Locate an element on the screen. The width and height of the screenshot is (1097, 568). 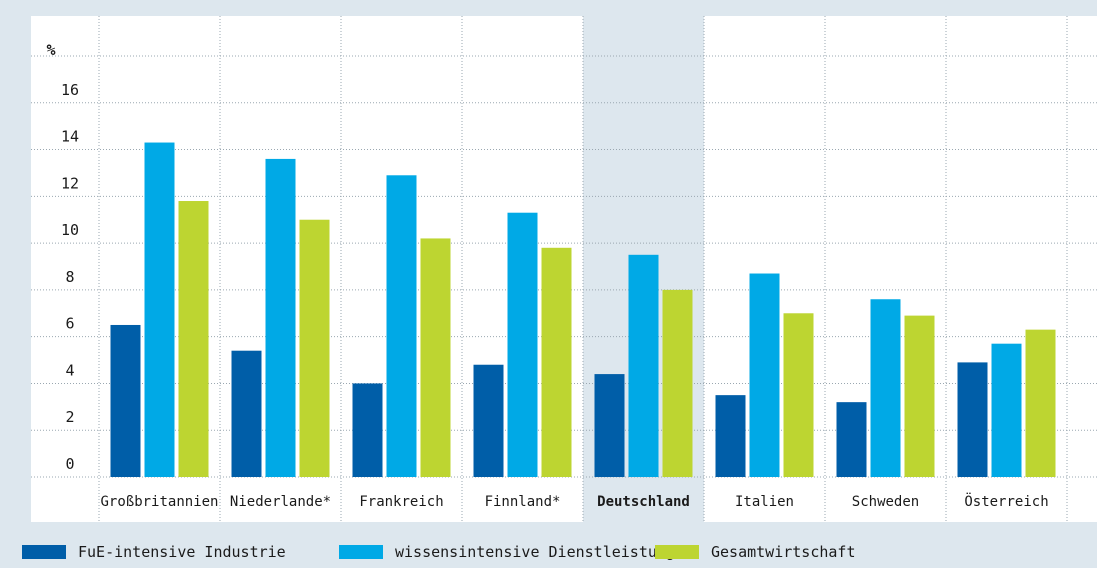
legend-item-fue-industrie: FuE-intensive Industrie is located at coordinates (154, 552).